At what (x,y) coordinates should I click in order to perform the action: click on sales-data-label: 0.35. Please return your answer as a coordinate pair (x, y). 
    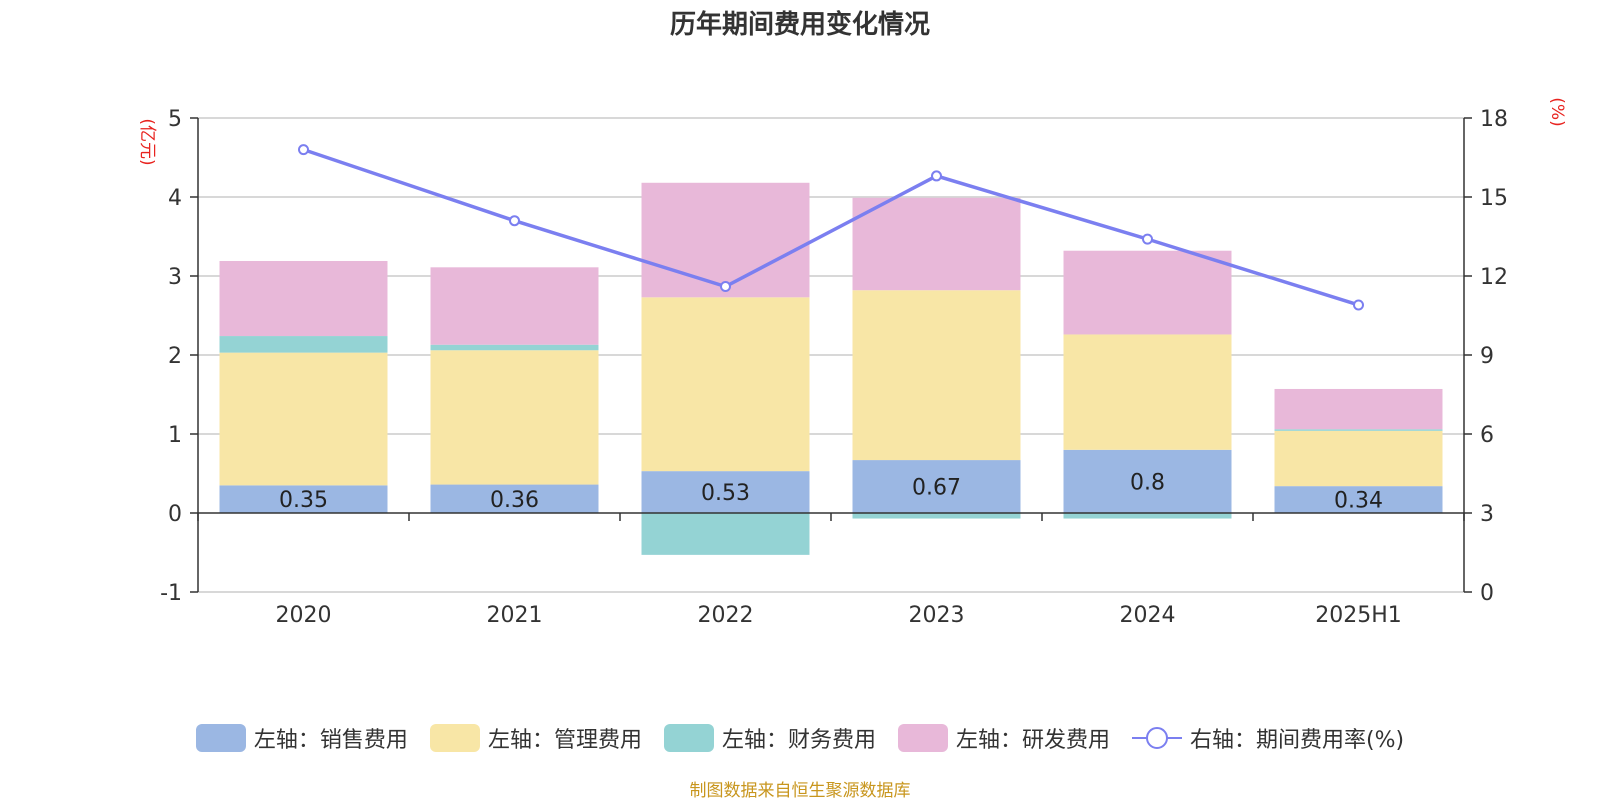
    Looking at the image, I should click on (303, 500).